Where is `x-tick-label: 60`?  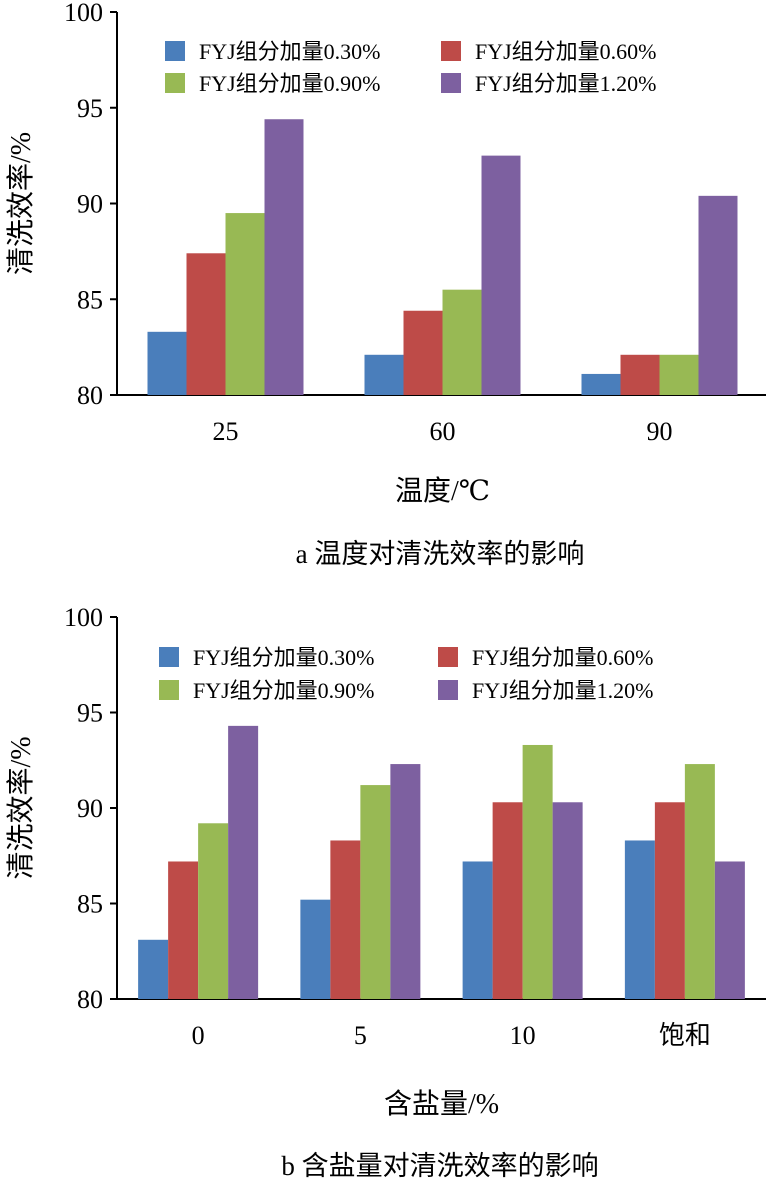
x-tick-label: 60 is located at coordinates (443, 431).